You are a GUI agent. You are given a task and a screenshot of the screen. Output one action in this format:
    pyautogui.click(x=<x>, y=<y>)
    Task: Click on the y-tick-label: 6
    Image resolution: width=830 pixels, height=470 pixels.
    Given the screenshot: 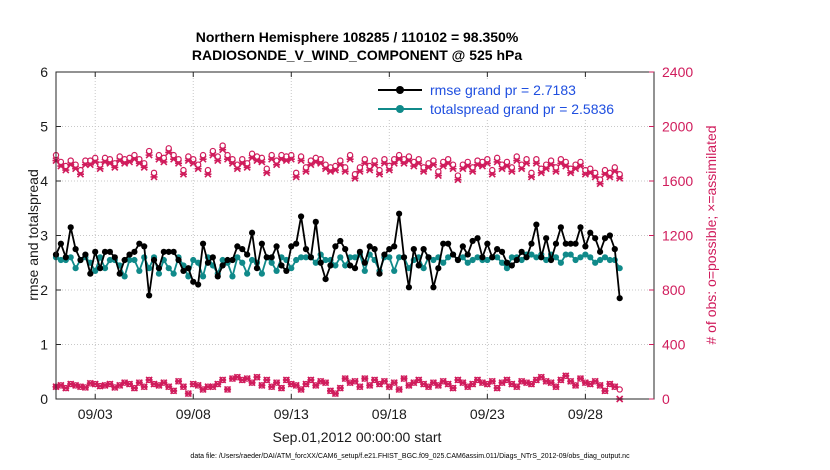 What is the action you would take?
    pyautogui.click(x=44, y=72)
    